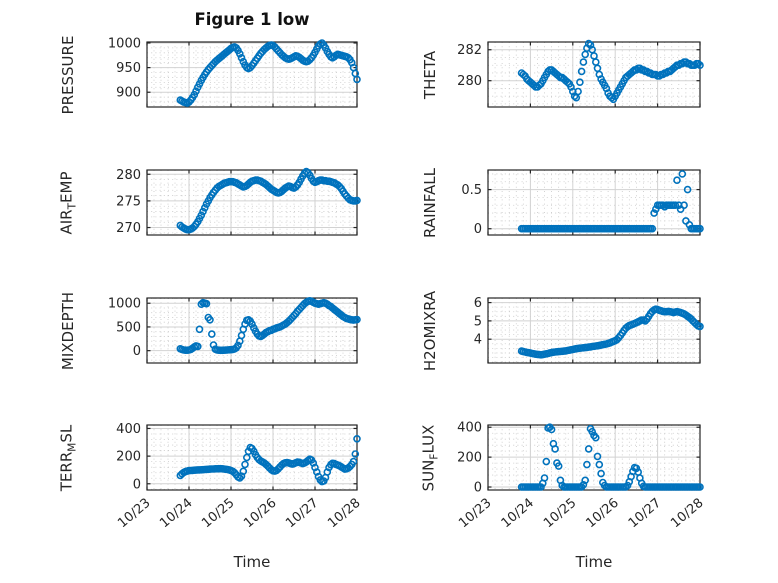 This screenshot has height=583, width=778. I want to click on ylabel-SUN_FLUX: SUNFLUX, so click(430, 457).